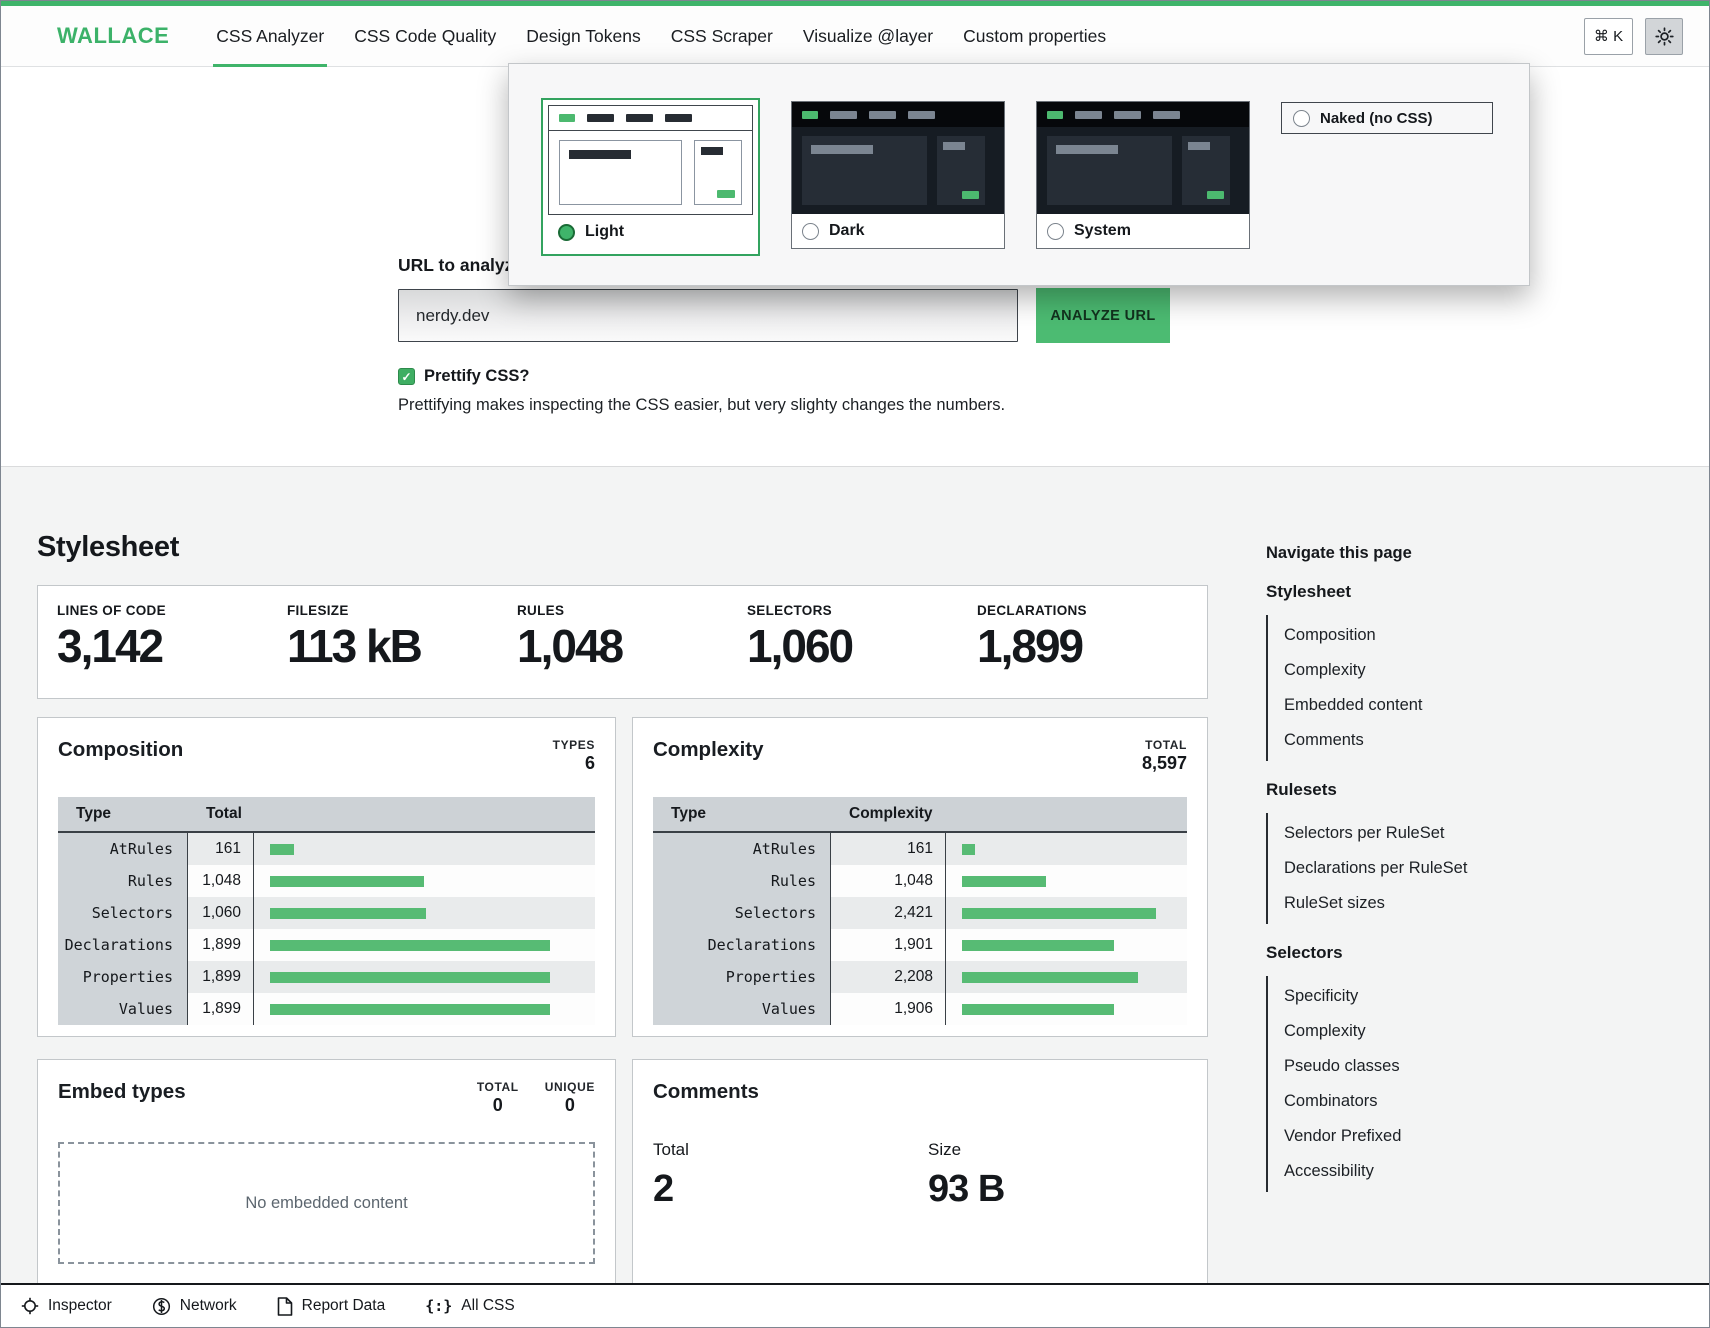  What do you see at coordinates (1343, 1136) in the screenshot?
I see `page-nav-item-vendor-prefixed: Vendor Prefixed` at bounding box center [1343, 1136].